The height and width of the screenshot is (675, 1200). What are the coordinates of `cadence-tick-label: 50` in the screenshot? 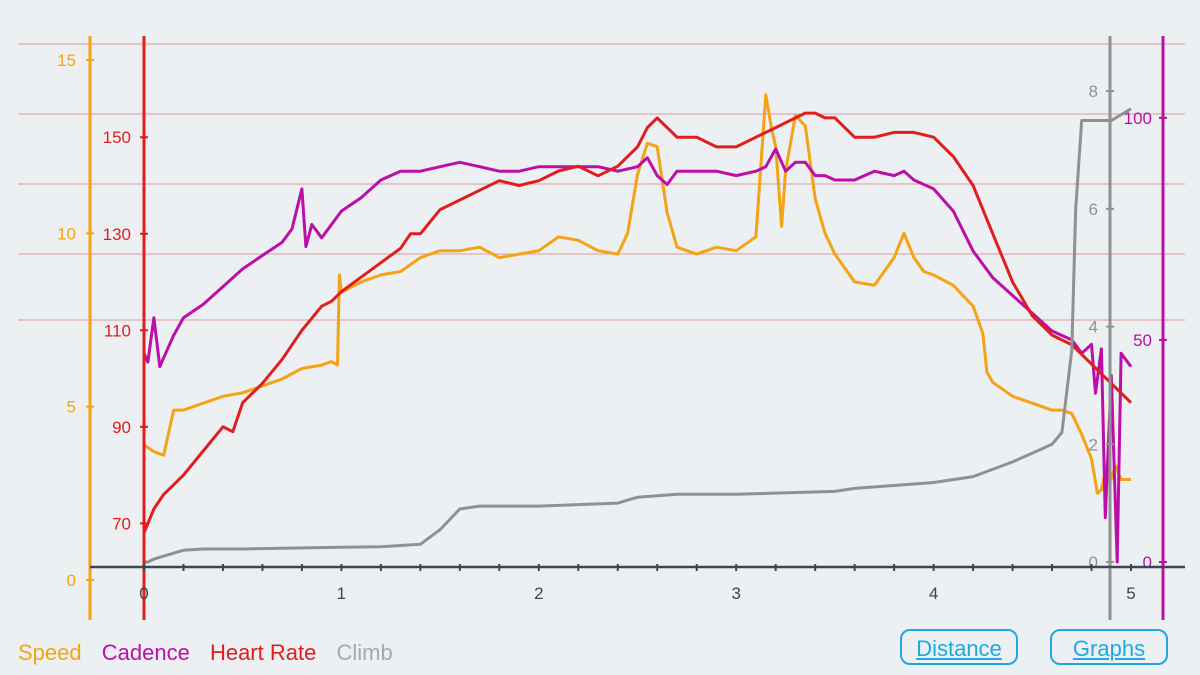 It's located at (1142, 340).